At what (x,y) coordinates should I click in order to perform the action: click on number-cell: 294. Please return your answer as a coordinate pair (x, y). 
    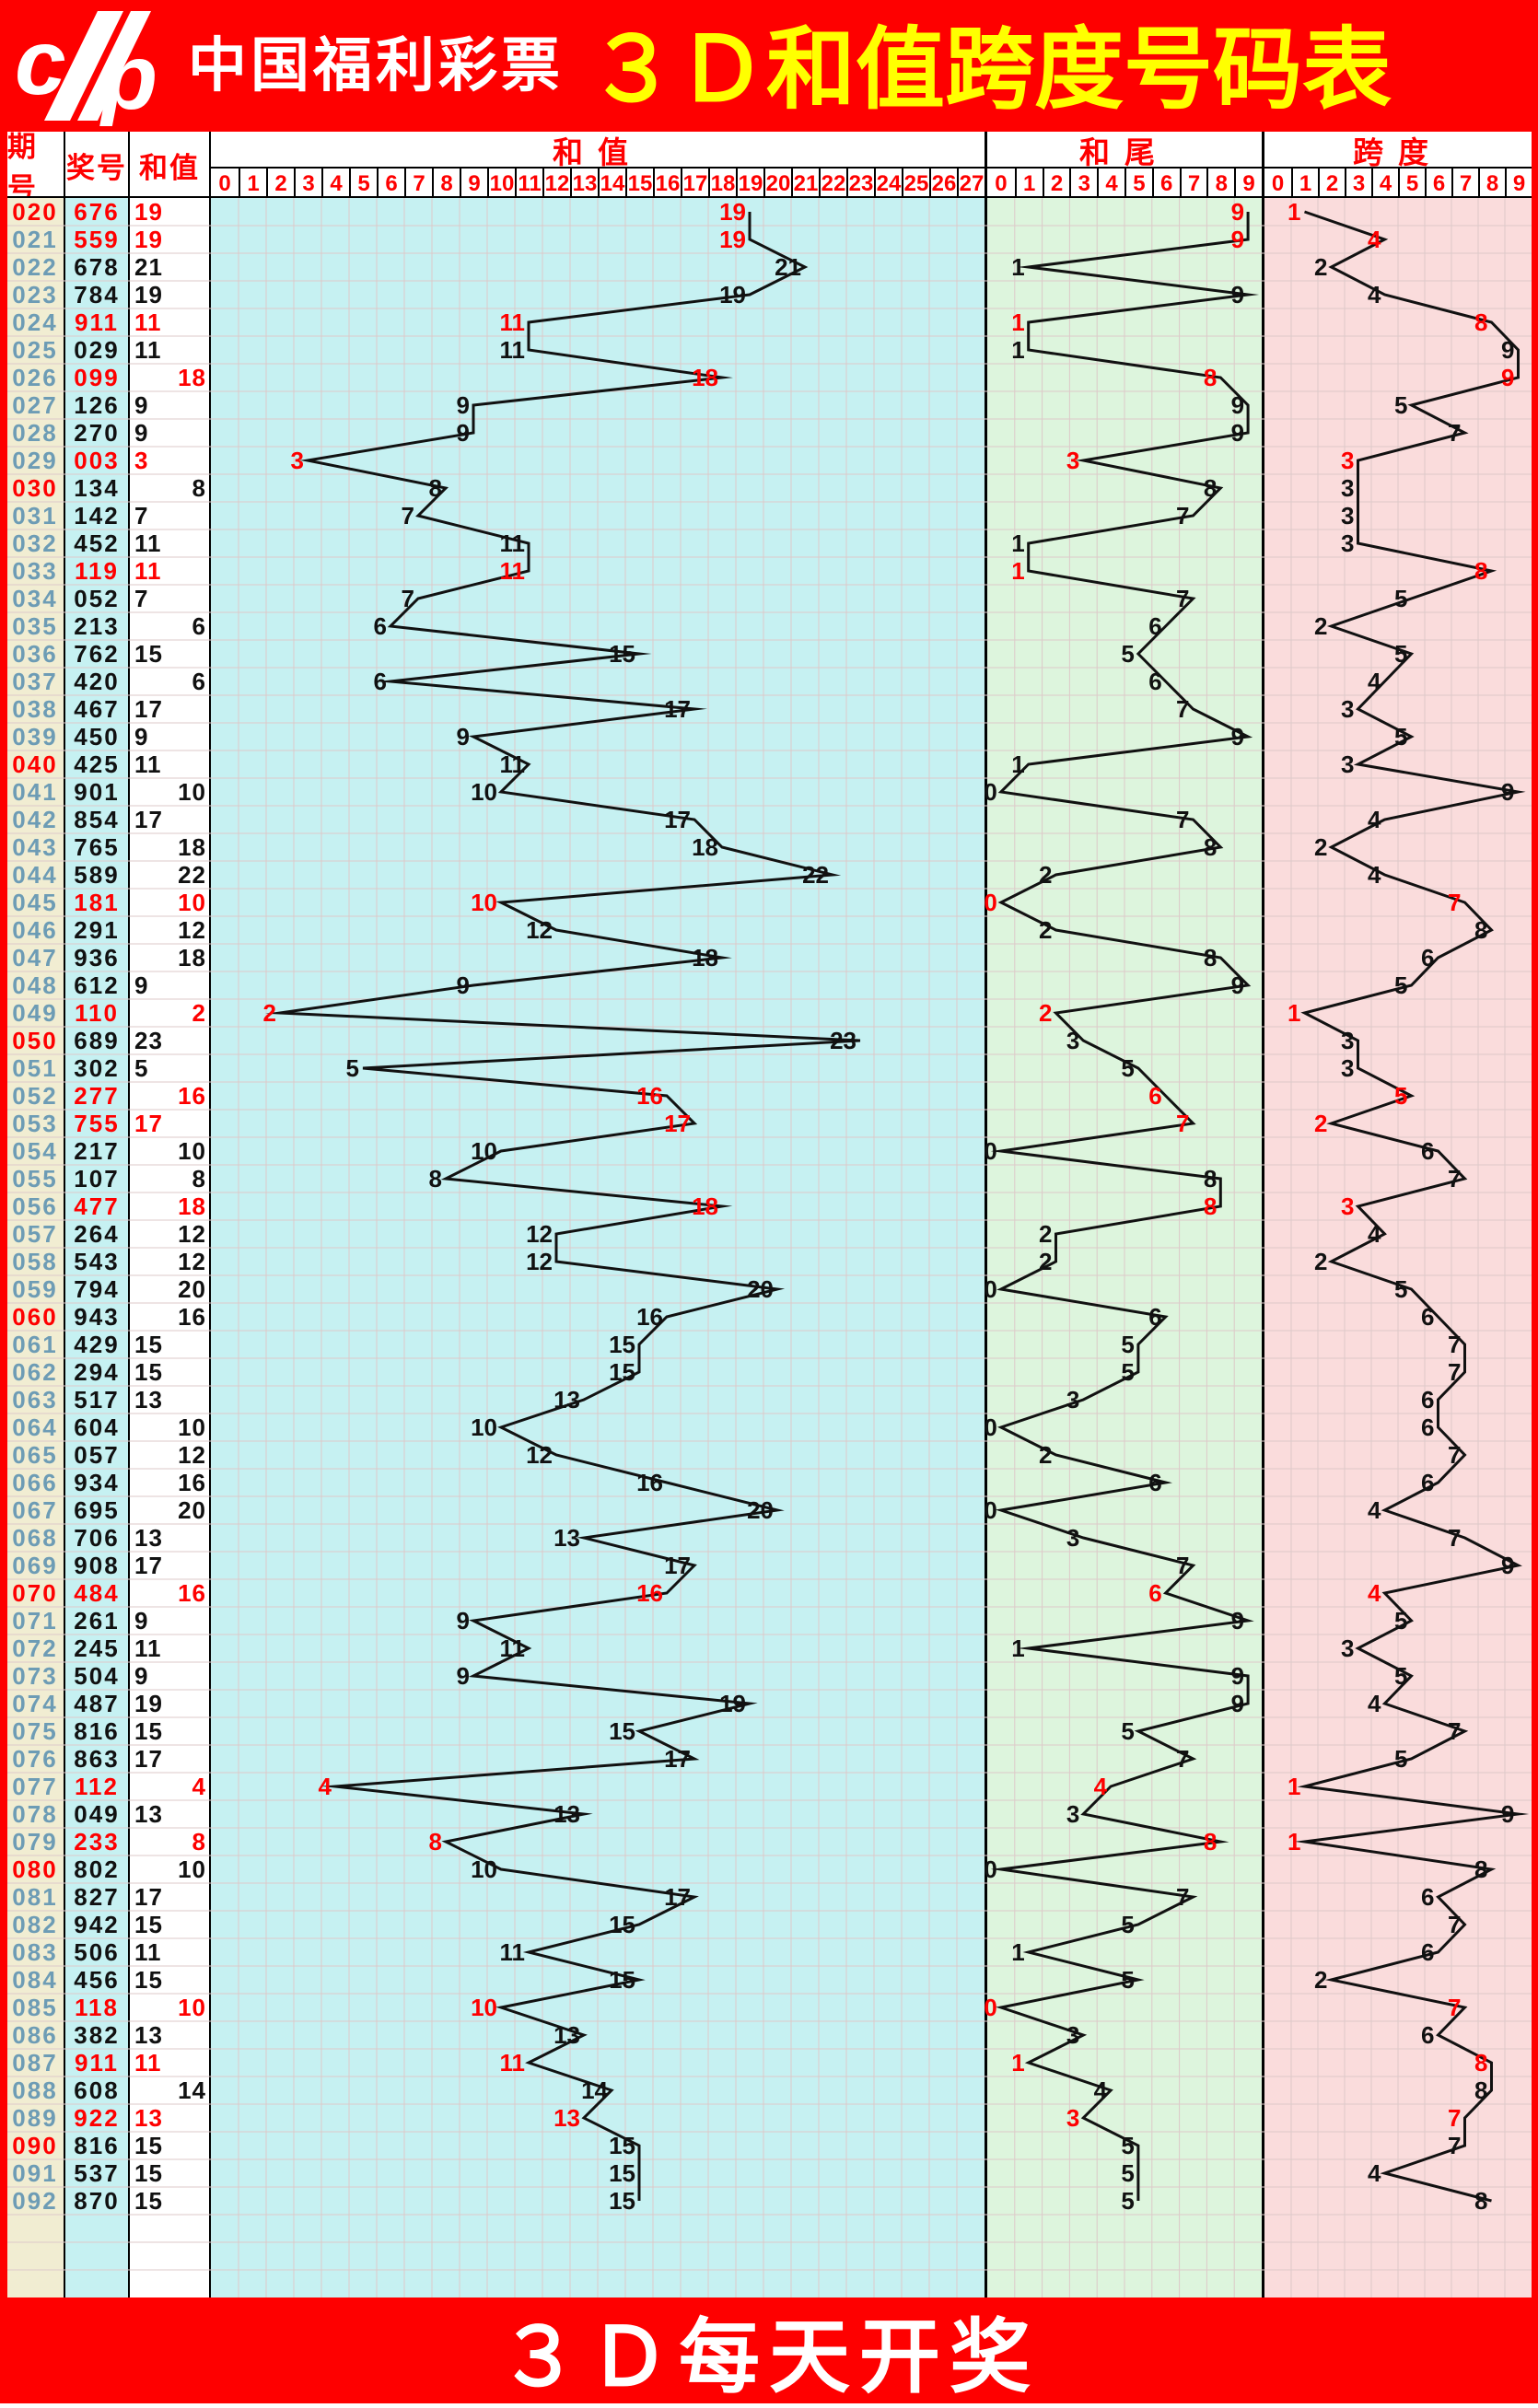
    Looking at the image, I should click on (97, 1372).